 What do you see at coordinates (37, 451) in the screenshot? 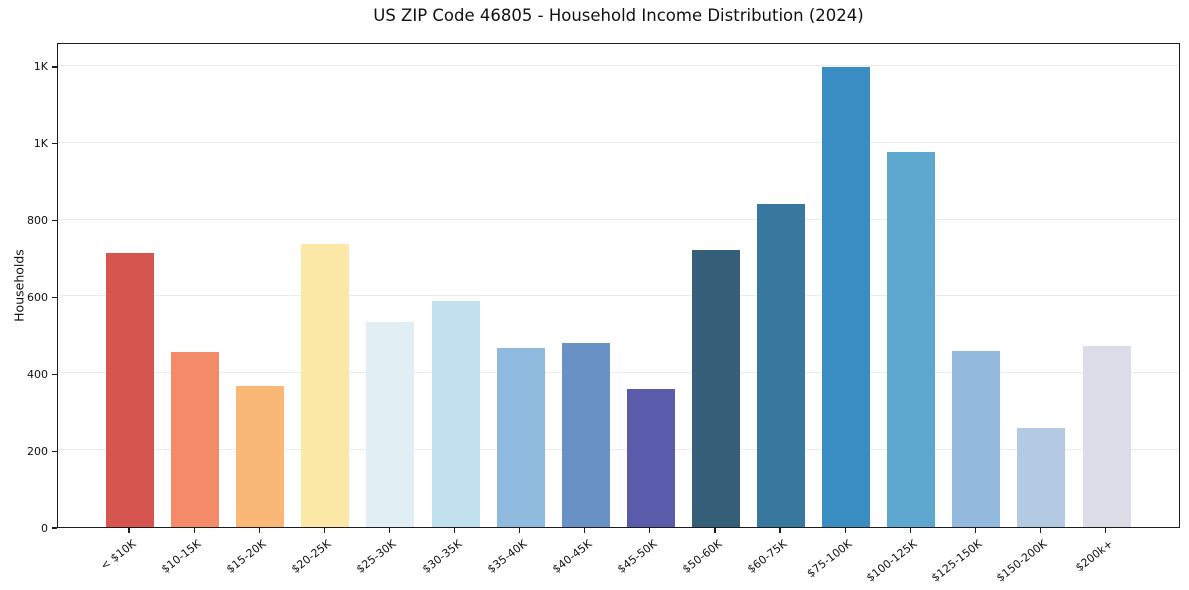
I see `y-tick-label: 200` at bounding box center [37, 451].